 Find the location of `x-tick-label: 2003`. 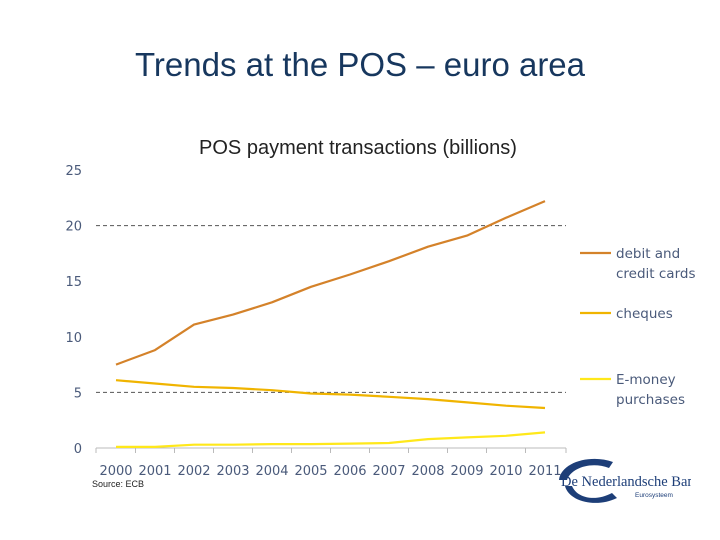

x-tick-label: 2003 is located at coordinates (232, 471).